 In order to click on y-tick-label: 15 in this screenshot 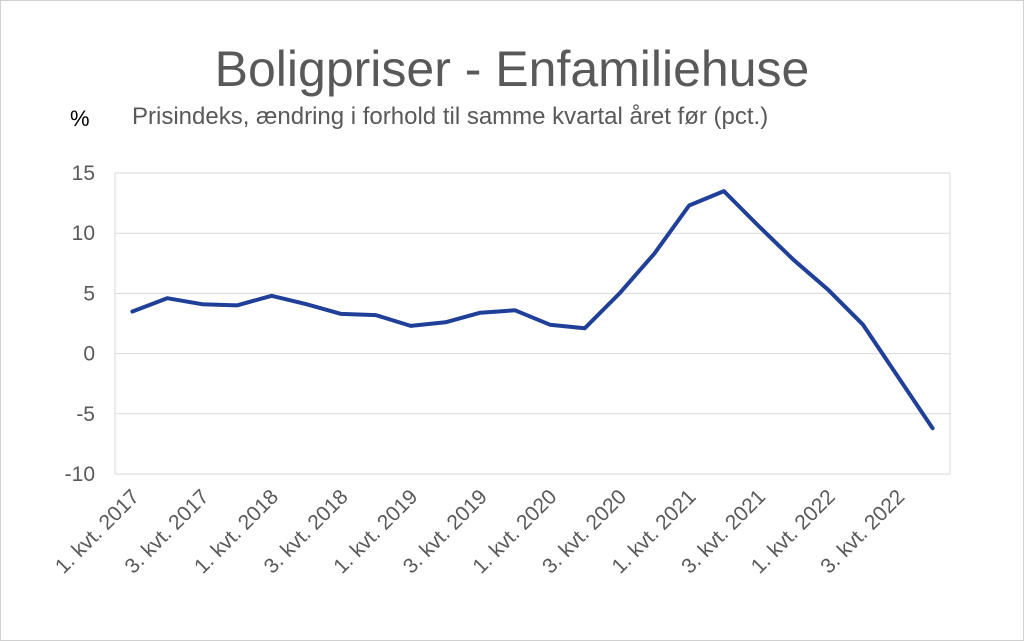, I will do `click(83, 173)`.